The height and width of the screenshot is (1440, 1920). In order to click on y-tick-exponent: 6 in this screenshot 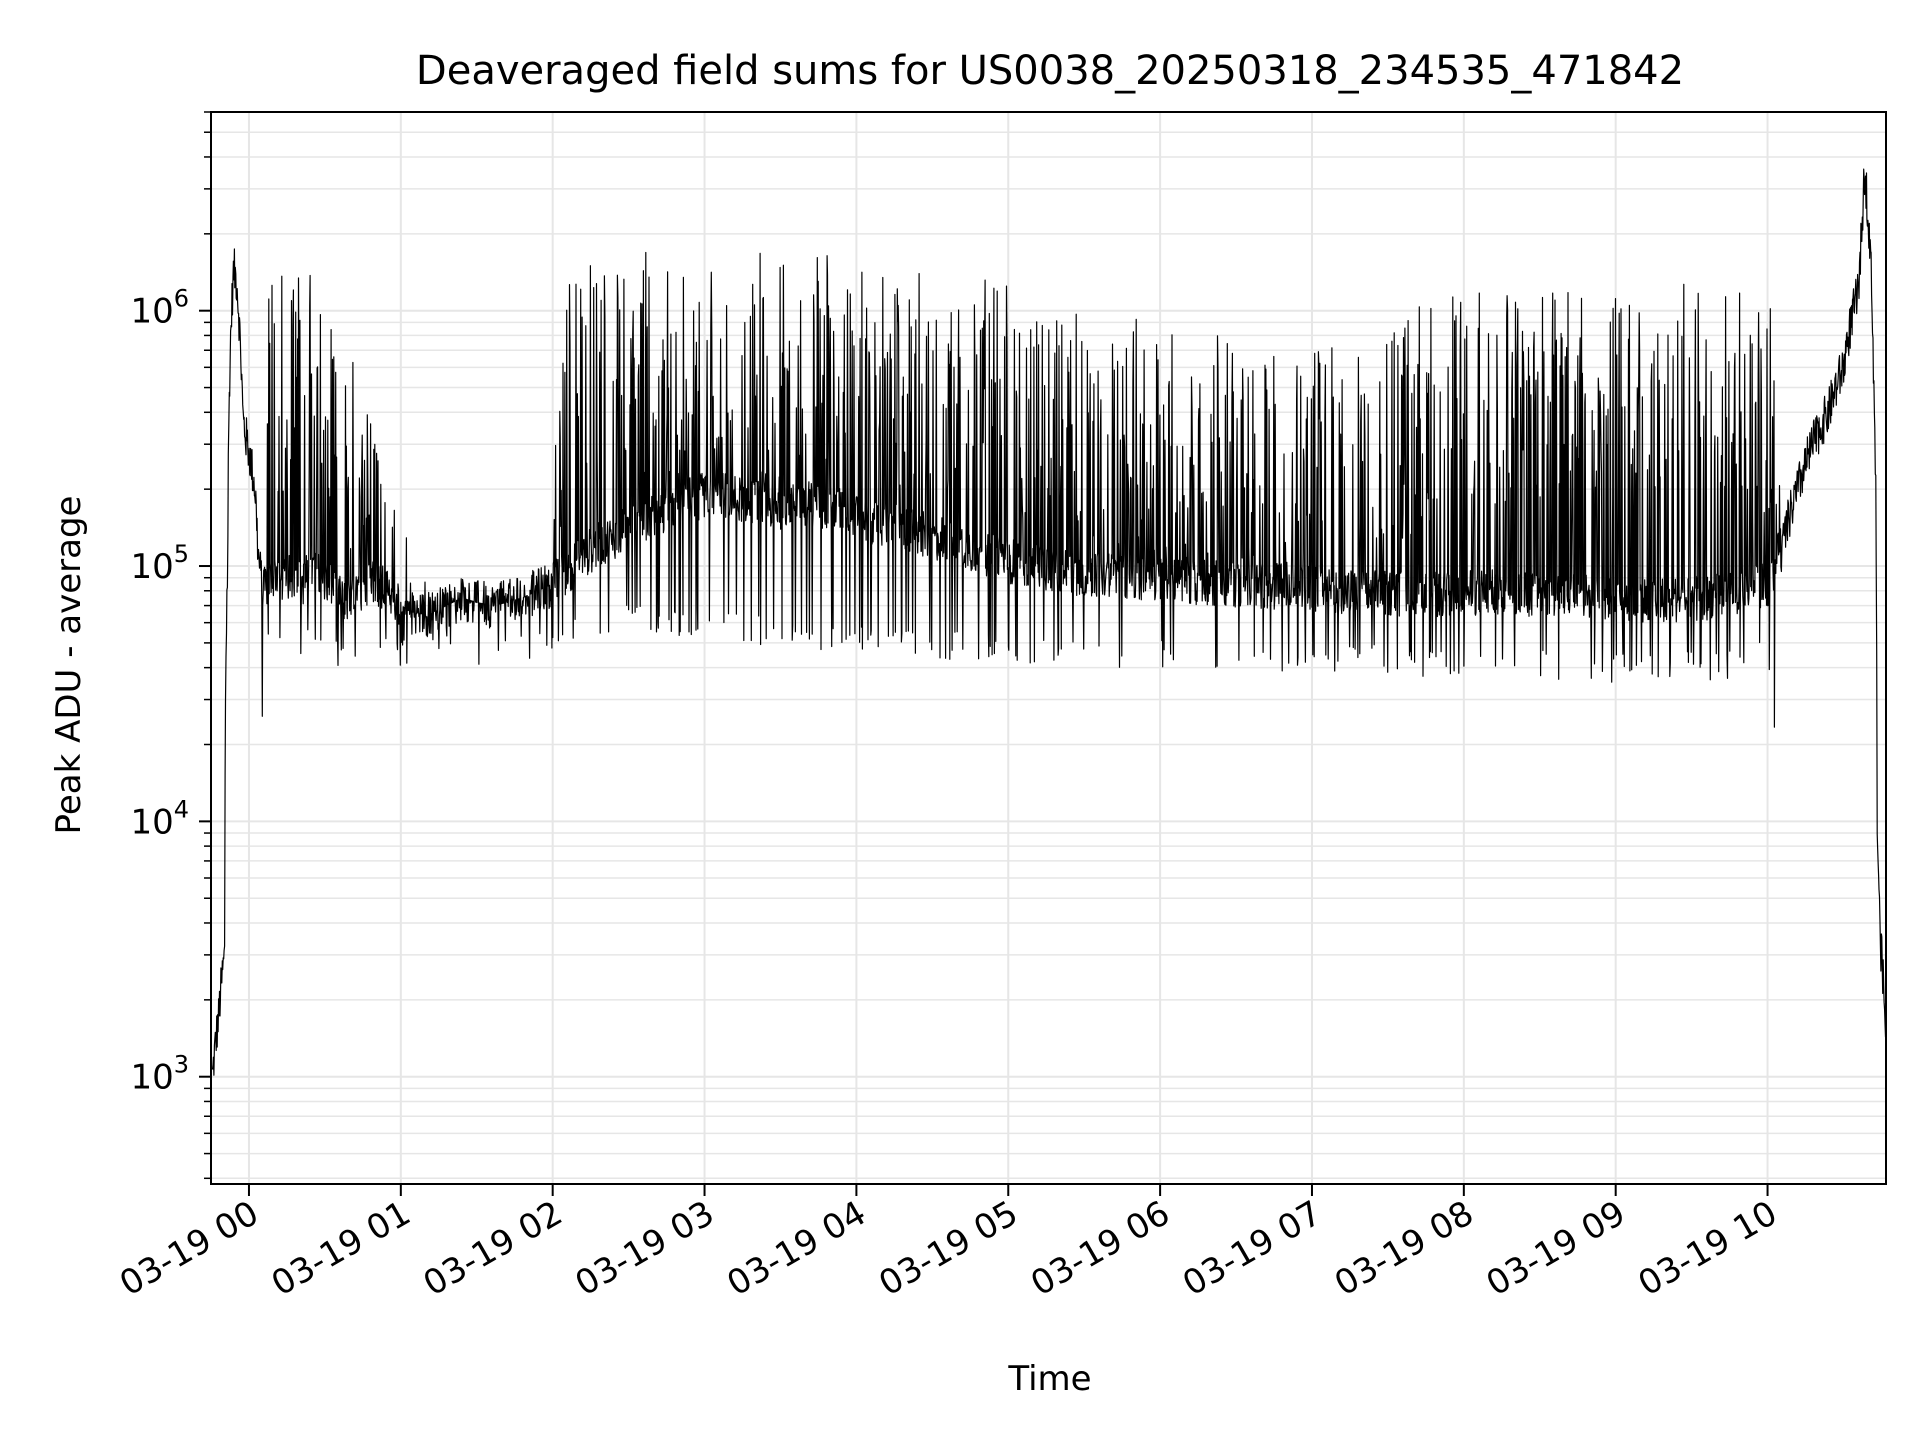, I will do `click(181, 299)`.